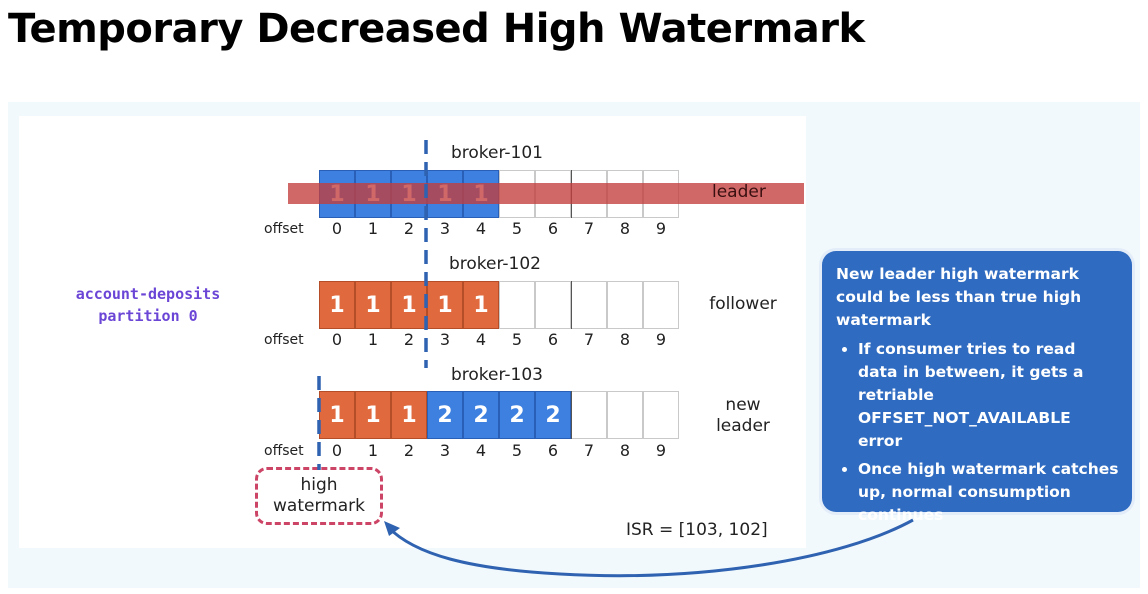  Describe the element at coordinates (546, 193) in the screenshot. I see `leader-band` at that location.